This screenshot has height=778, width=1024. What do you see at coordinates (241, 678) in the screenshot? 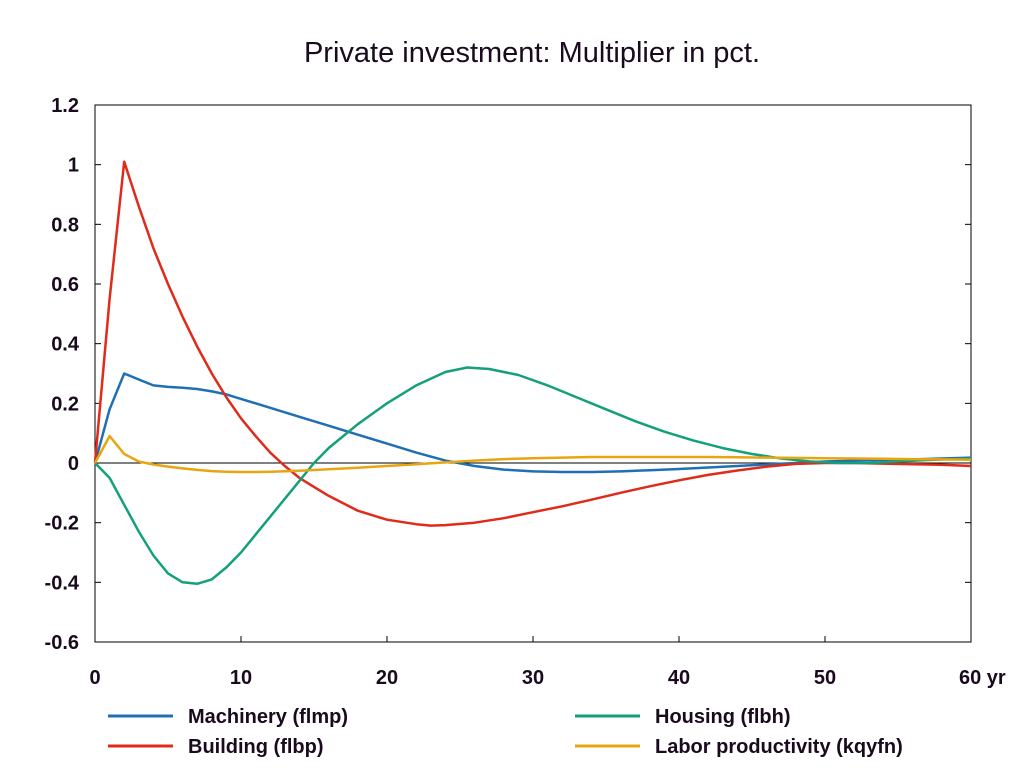
I see `x-tick-label: 10` at bounding box center [241, 678].